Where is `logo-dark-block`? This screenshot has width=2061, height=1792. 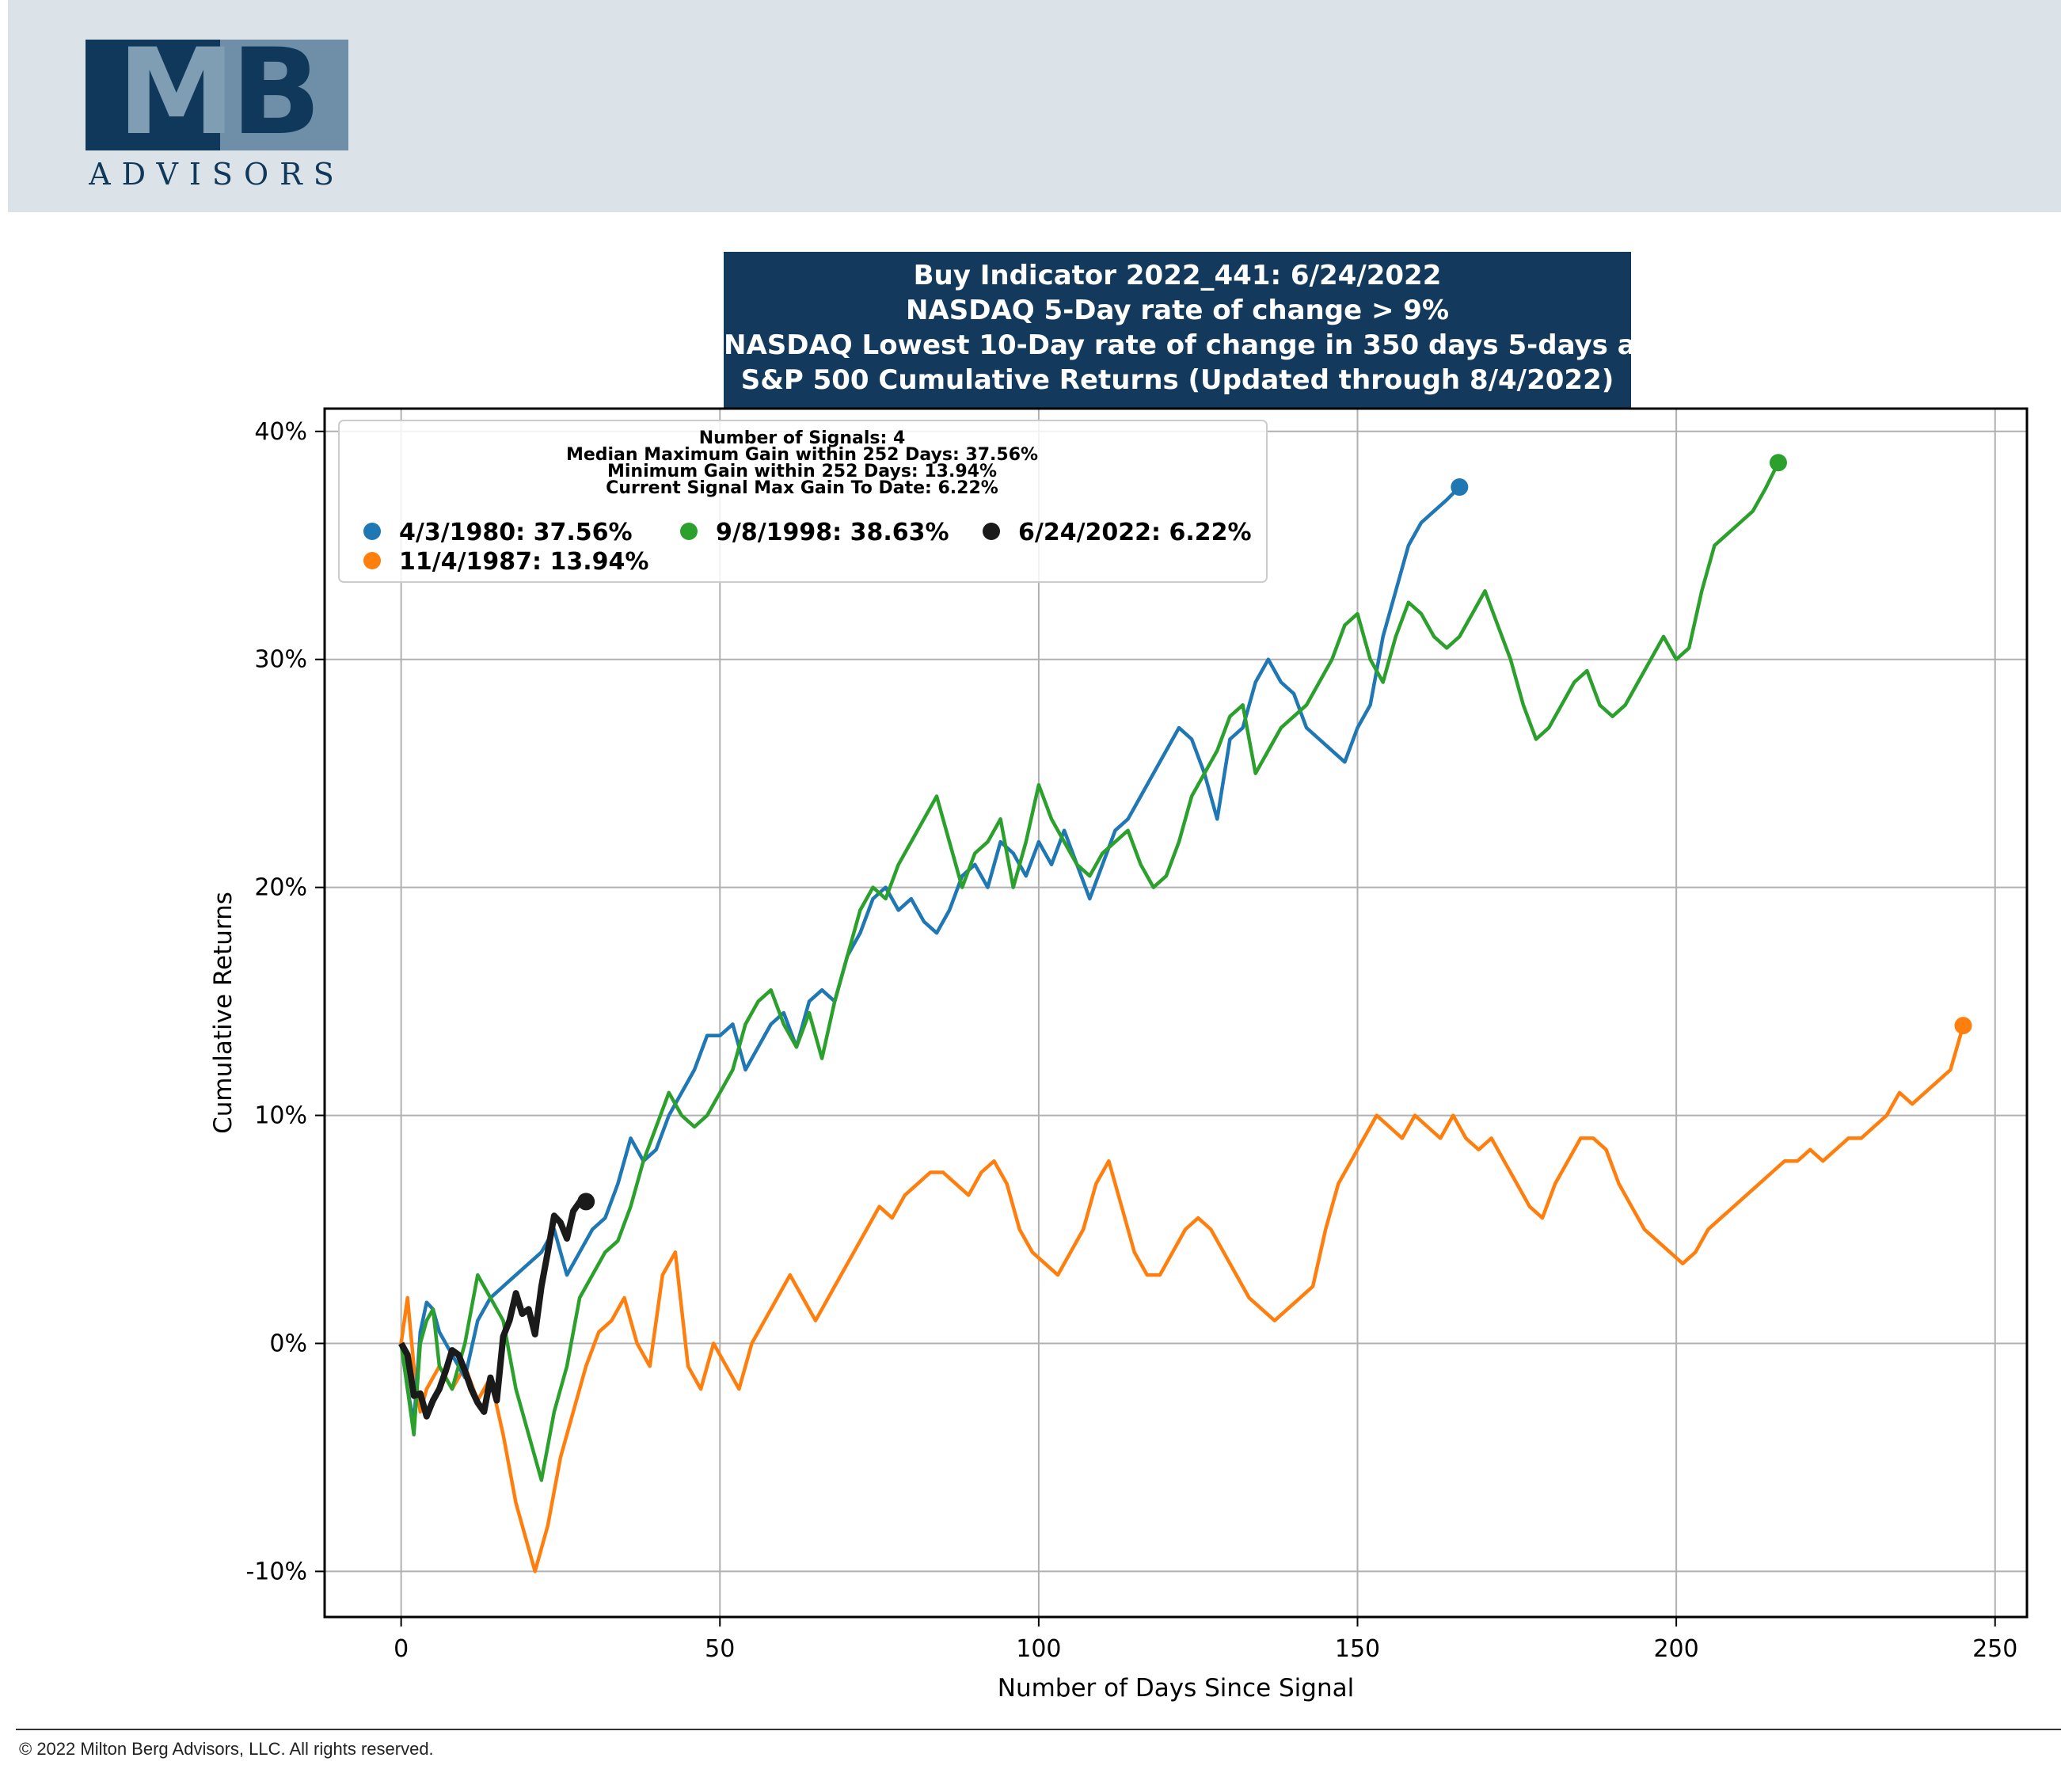 logo-dark-block is located at coordinates (153, 95).